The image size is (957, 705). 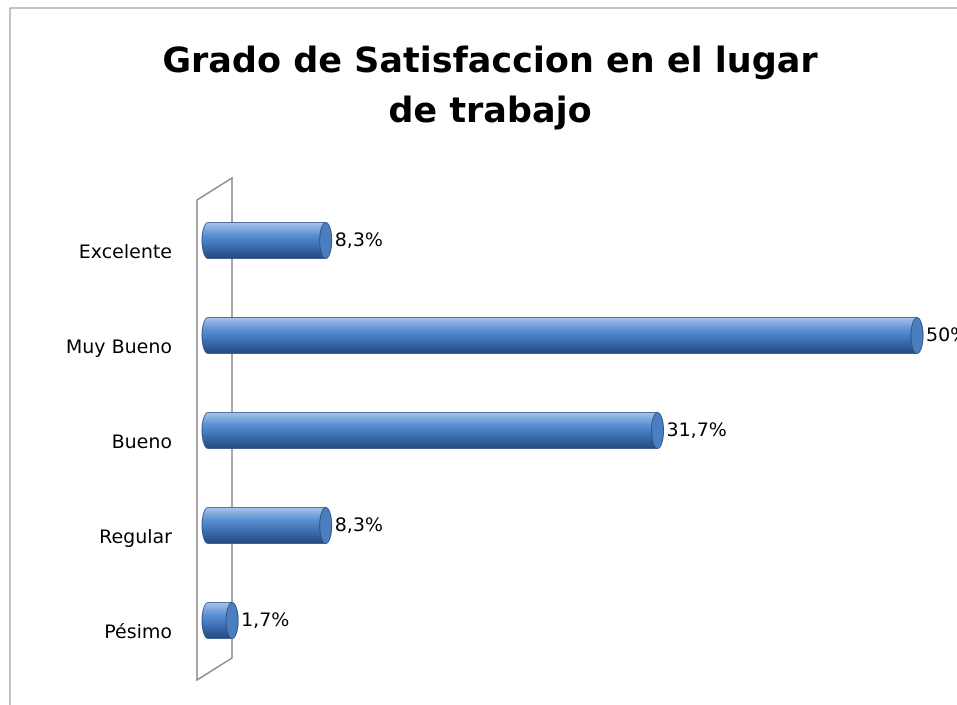 I want to click on value-label: 50%, so click(x=941, y=335).